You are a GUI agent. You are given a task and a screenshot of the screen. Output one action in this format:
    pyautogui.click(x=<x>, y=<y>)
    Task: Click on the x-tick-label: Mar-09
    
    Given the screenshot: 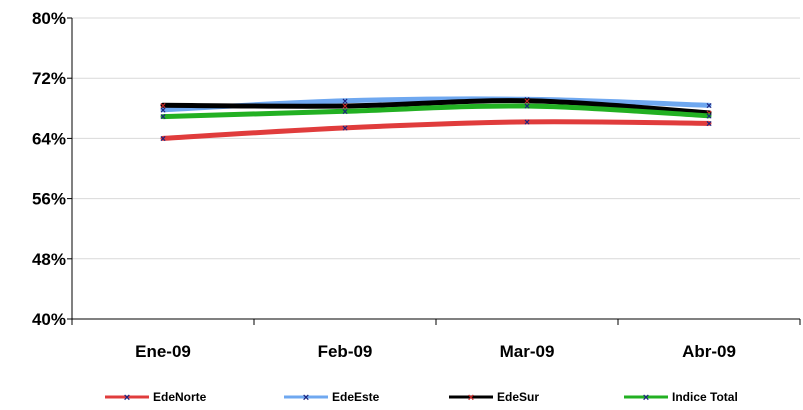 What is the action you would take?
    pyautogui.click(x=527, y=351)
    